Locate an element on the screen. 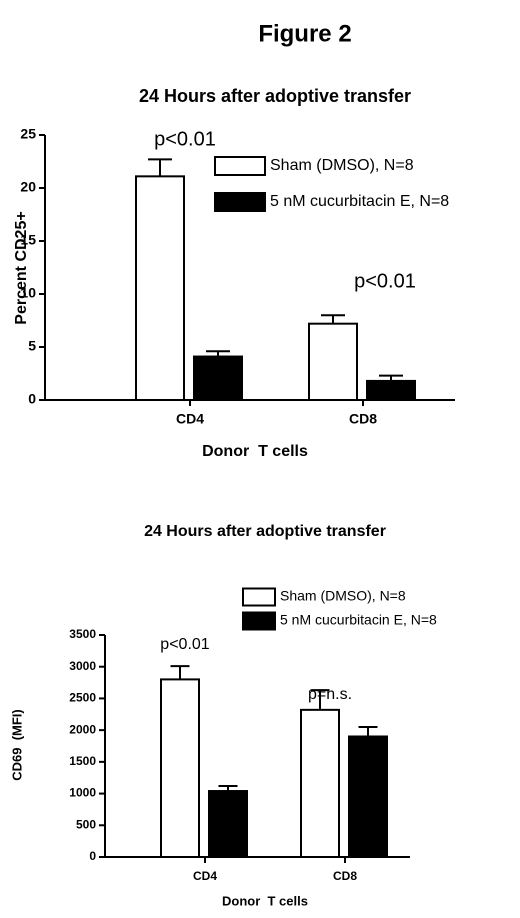 This screenshot has width=520, height=918. y-tick-label: 15 is located at coordinates (28, 240).